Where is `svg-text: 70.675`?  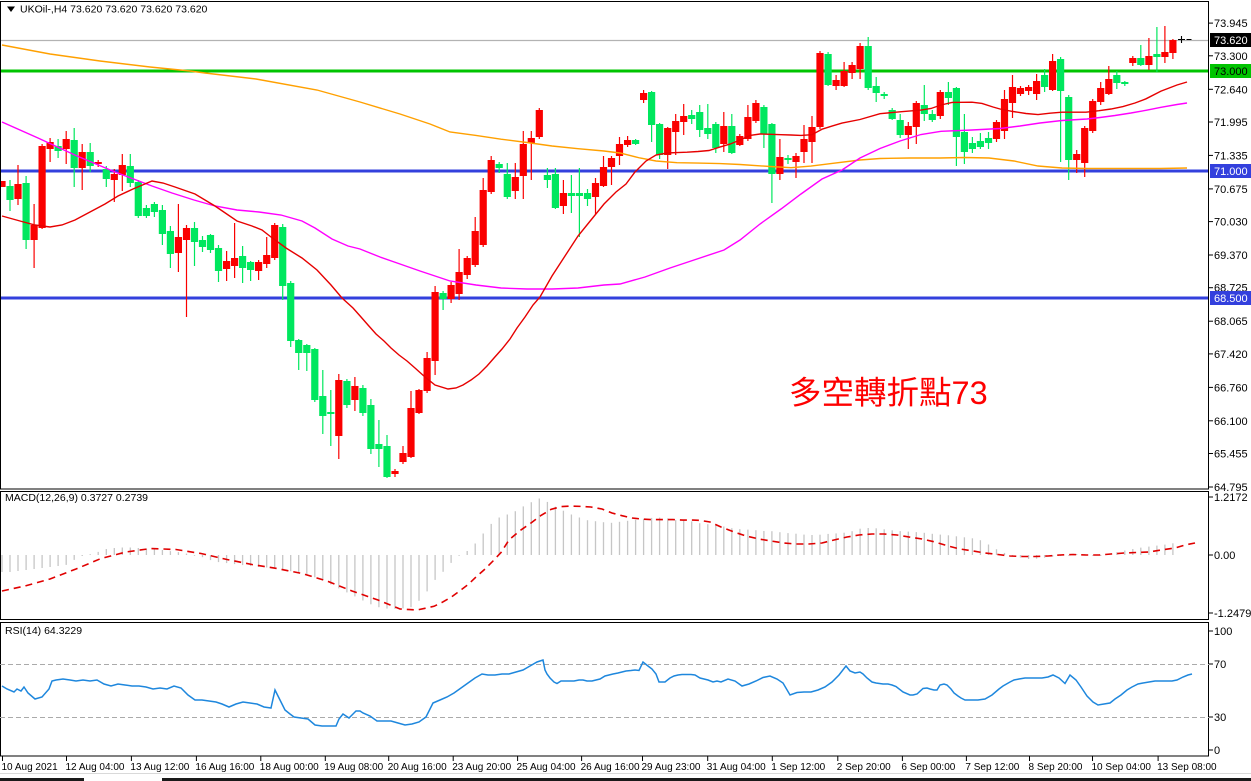
svg-text: 70.675 is located at coordinates (1231, 190).